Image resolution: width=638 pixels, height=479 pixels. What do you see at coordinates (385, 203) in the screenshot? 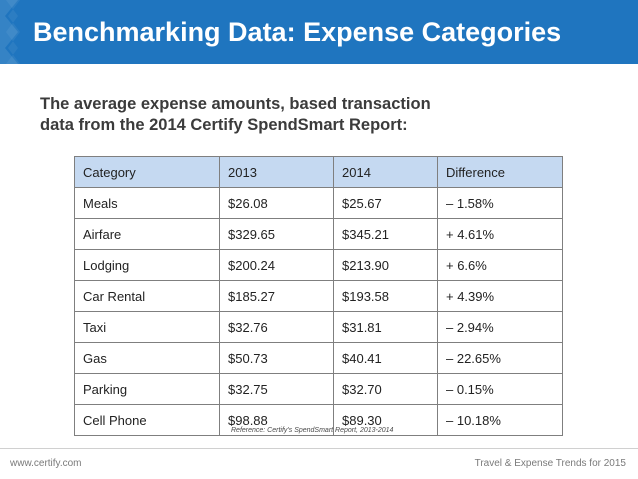
I see `table-cell: $25.67` at bounding box center [385, 203].